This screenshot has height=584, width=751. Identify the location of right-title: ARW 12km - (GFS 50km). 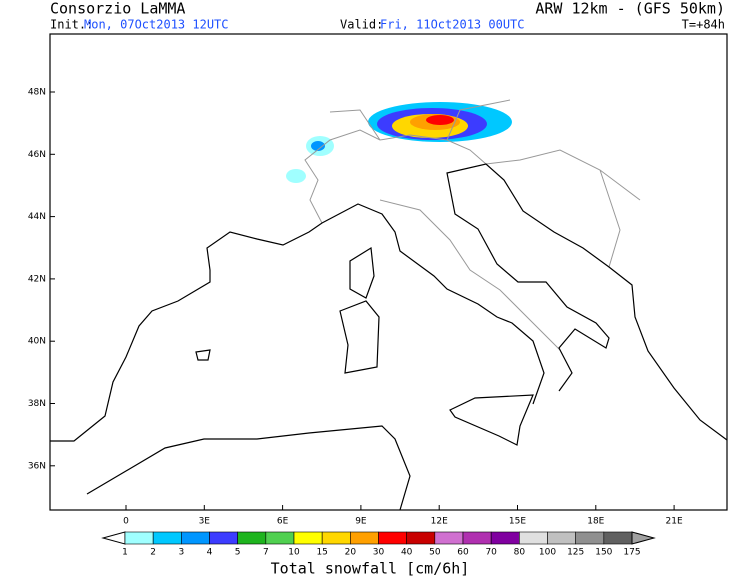
(630, 9).